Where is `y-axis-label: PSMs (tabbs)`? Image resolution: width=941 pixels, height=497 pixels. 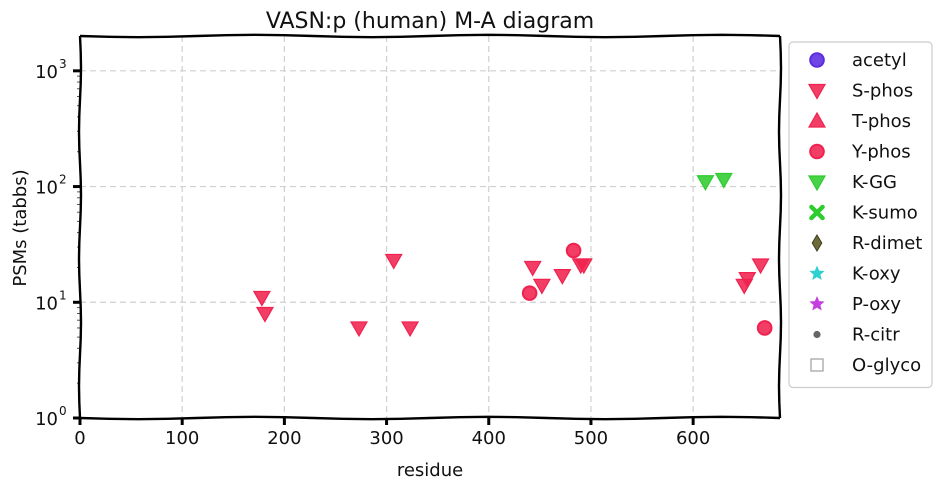 y-axis-label: PSMs (tabbs) is located at coordinates (20, 227).